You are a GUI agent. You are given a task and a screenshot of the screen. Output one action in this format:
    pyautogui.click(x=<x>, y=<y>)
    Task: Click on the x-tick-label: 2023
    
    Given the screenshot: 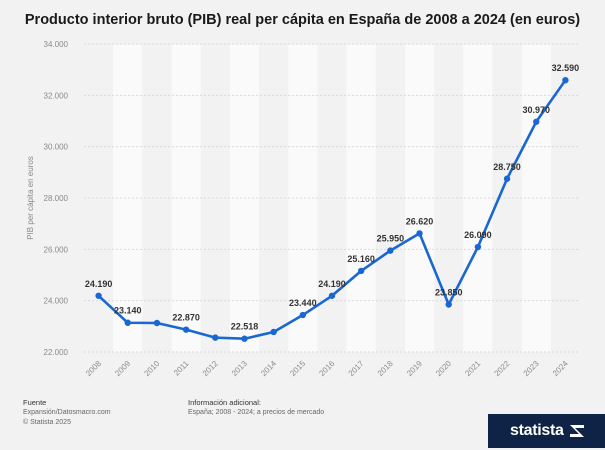 What is the action you would take?
    pyautogui.click(x=531, y=368)
    